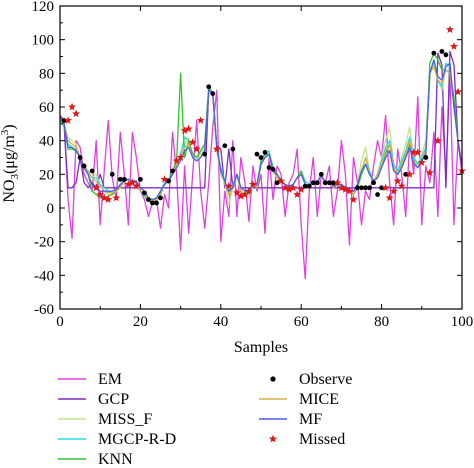  I want to click on y-label-units: (μg/m, so click(9, 154).